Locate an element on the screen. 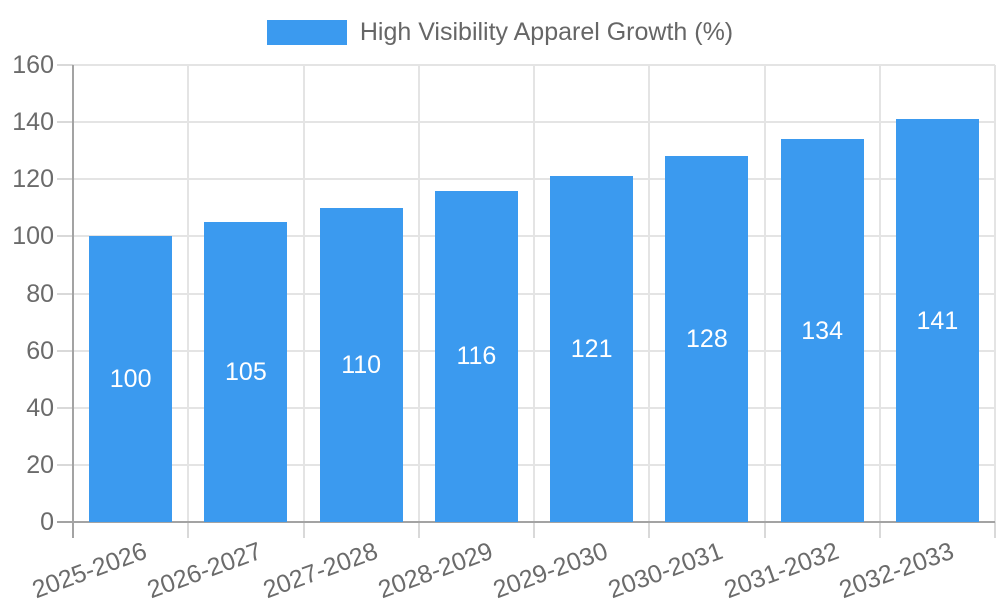 This screenshot has height=600, width=1000. bar-2030-2031: 128 is located at coordinates (707, 339).